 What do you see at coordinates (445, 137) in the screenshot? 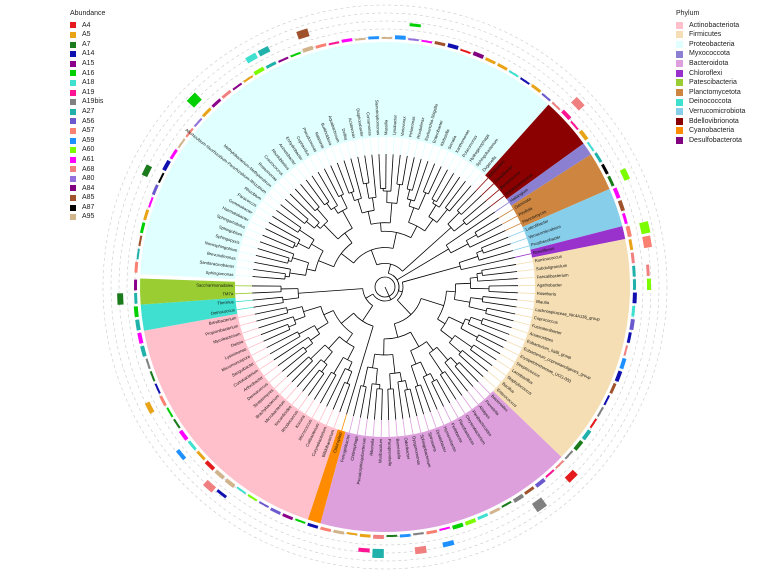
I see `tip-label: Klebsiella` at bounding box center [445, 137].